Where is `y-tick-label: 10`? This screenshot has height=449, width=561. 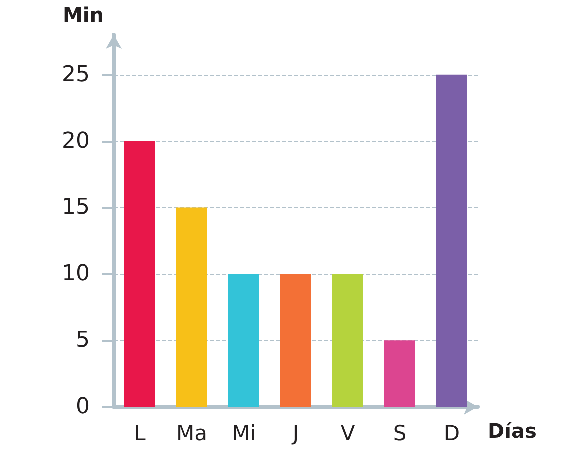
y-tick-label: 10 is located at coordinates (76, 274).